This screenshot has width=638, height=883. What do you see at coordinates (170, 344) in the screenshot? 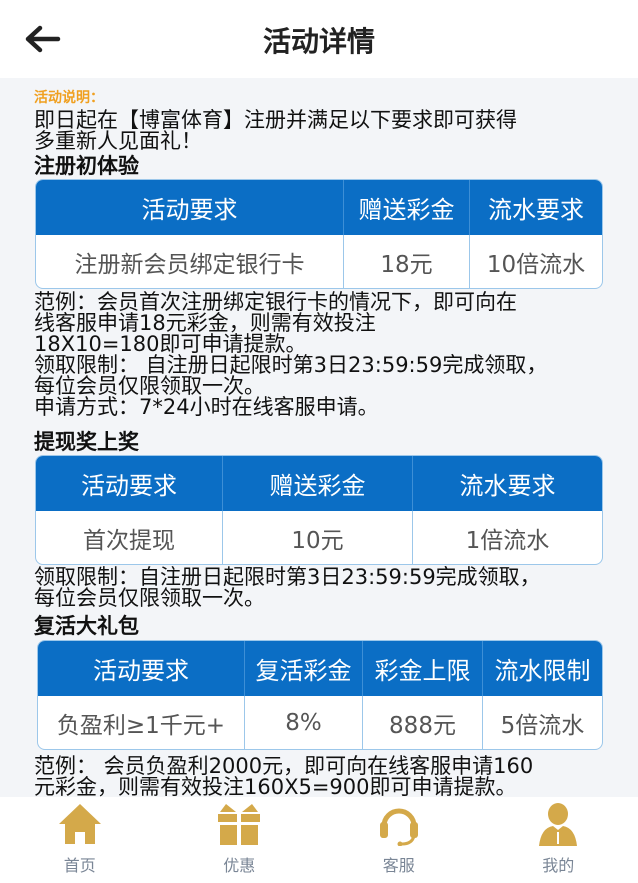
I see `note-line: 18X10=180即可申请提款。` at bounding box center [170, 344].